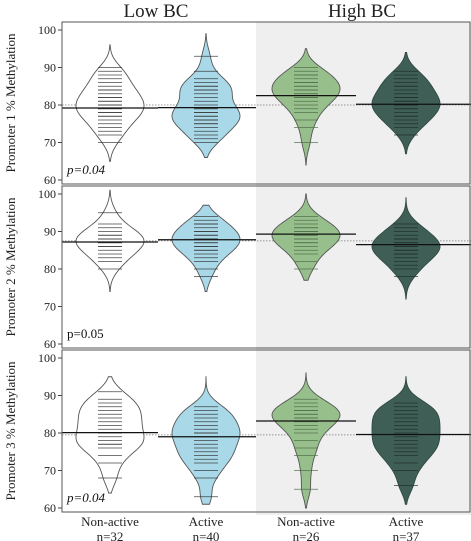 This screenshot has height=541, width=471. What do you see at coordinates (10, 267) in the screenshot?
I see `y-axis-label: Promoter 2 % Methylation` at bounding box center [10, 267].